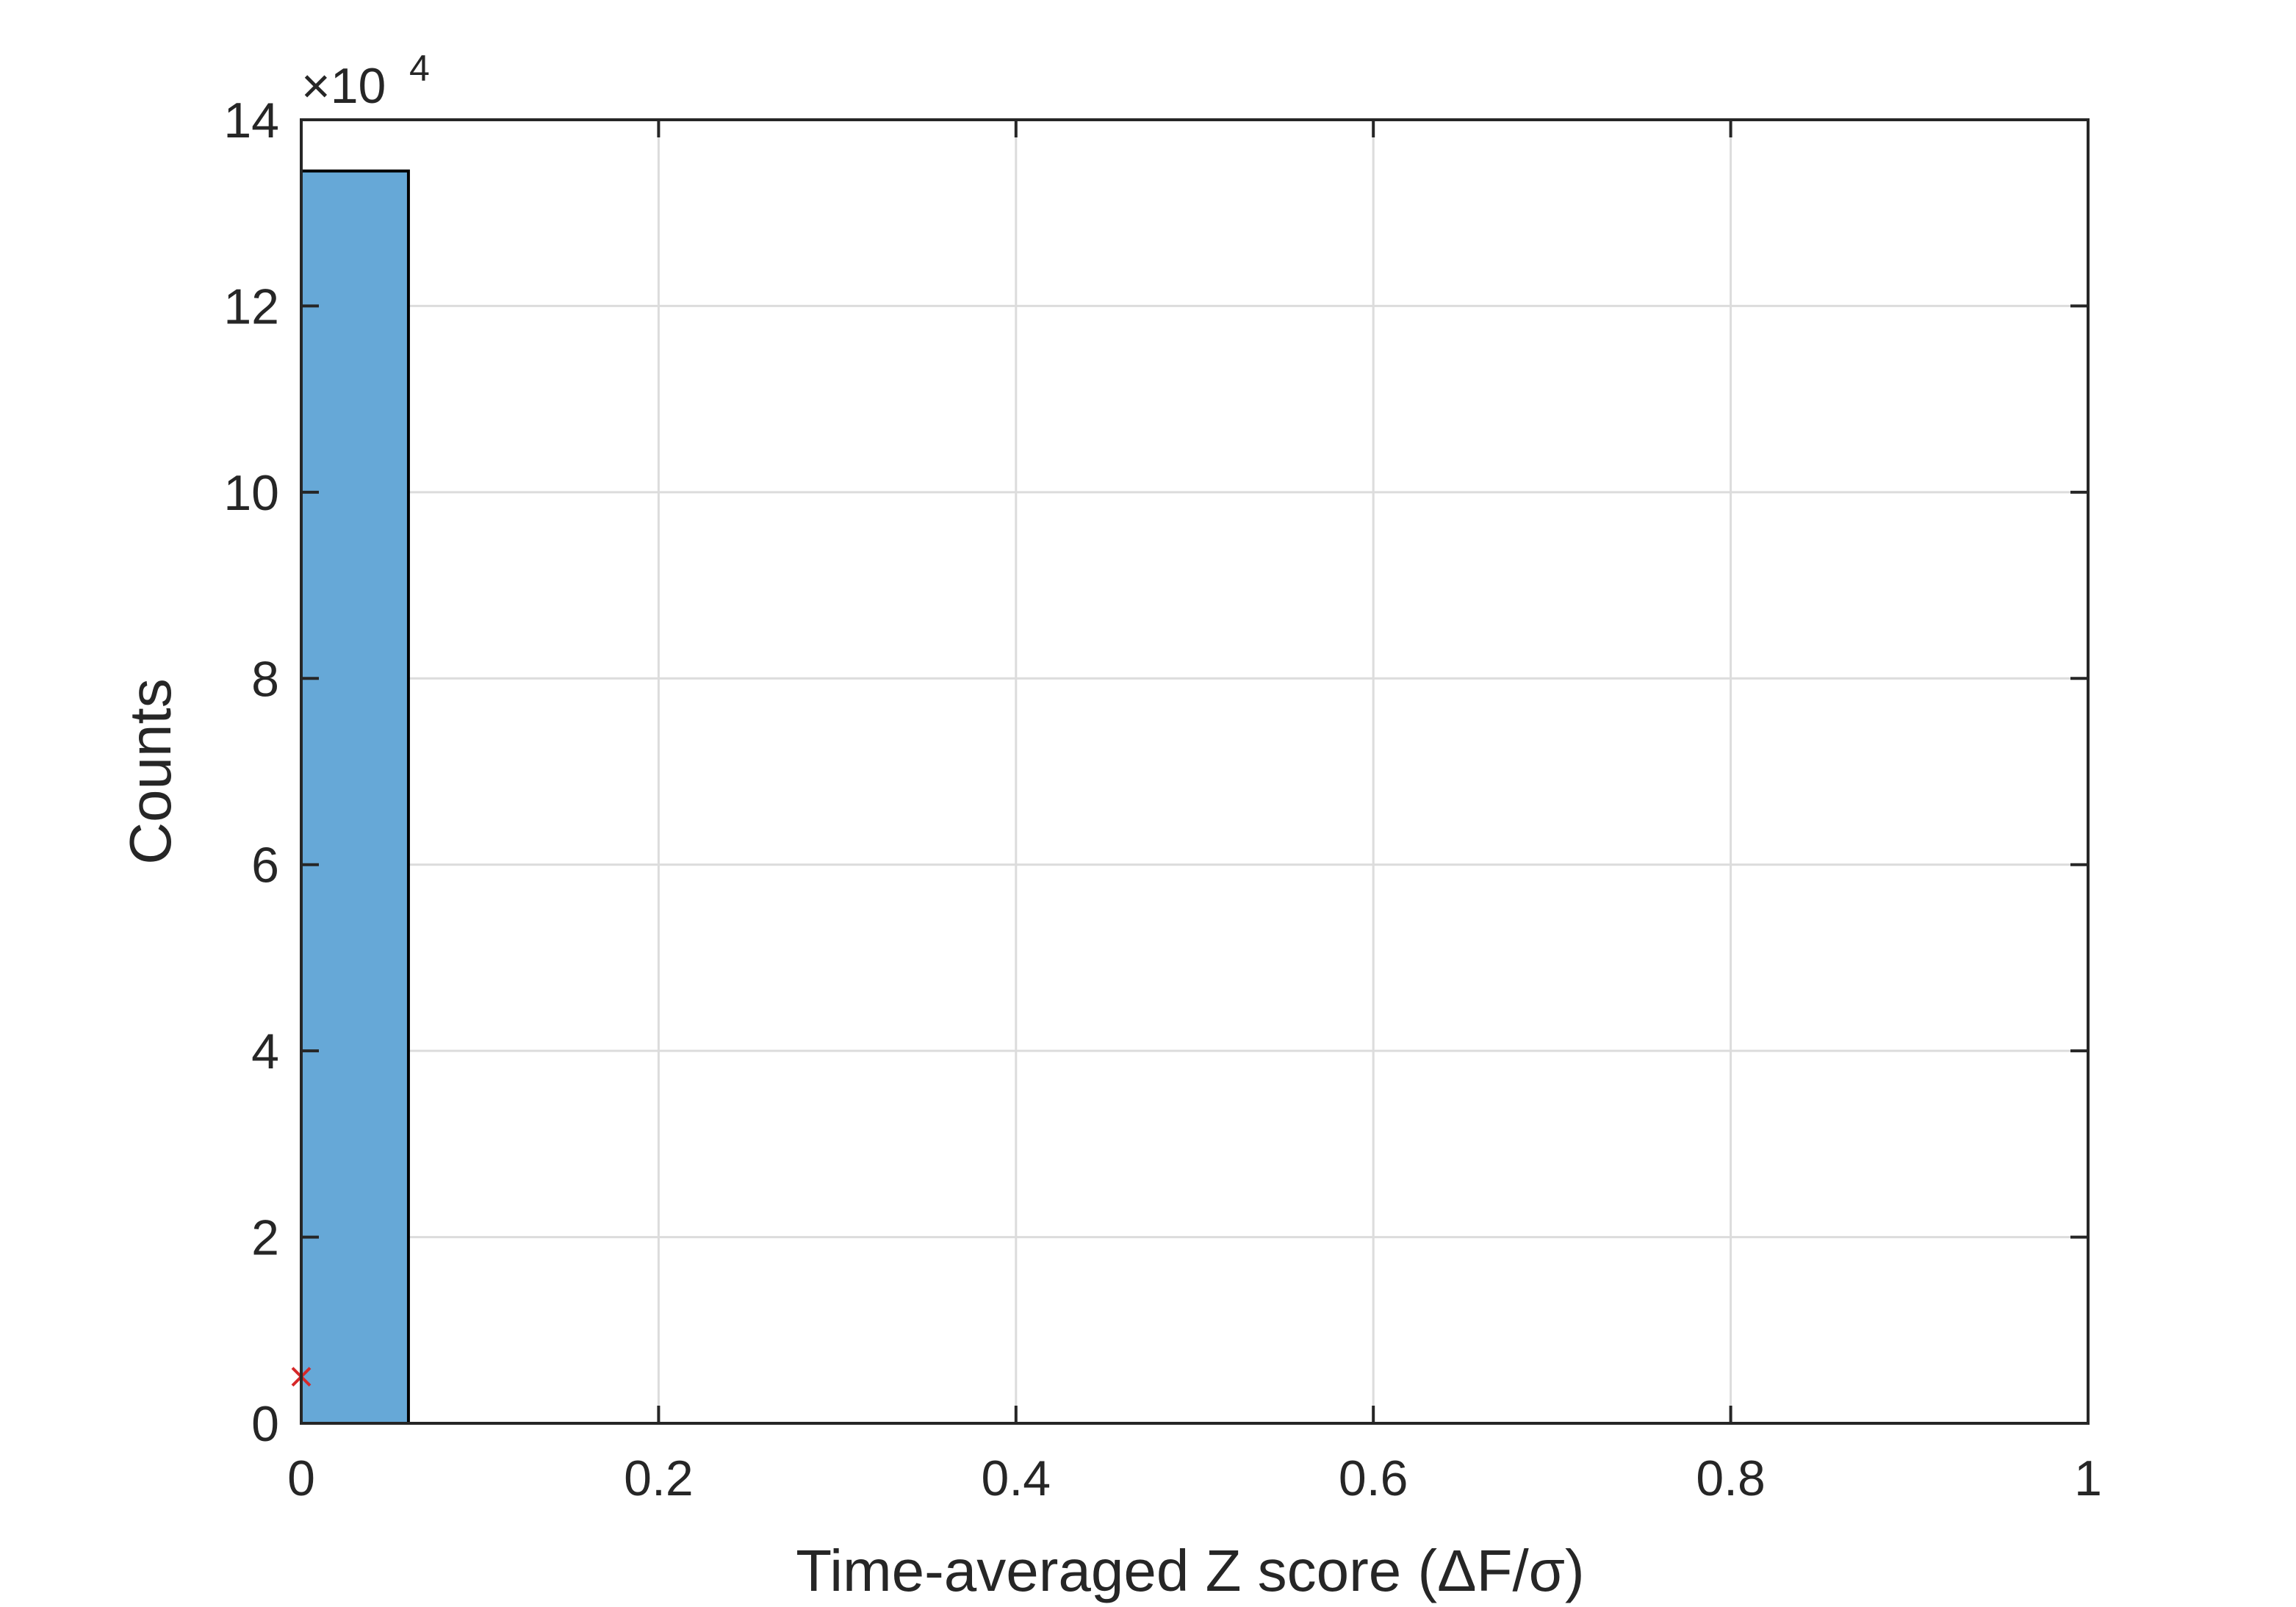 The height and width of the screenshot is (1607, 2296). Describe the element at coordinates (1731, 1478) in the screenshot. I see `x-tick-label: 0.8` at that location.